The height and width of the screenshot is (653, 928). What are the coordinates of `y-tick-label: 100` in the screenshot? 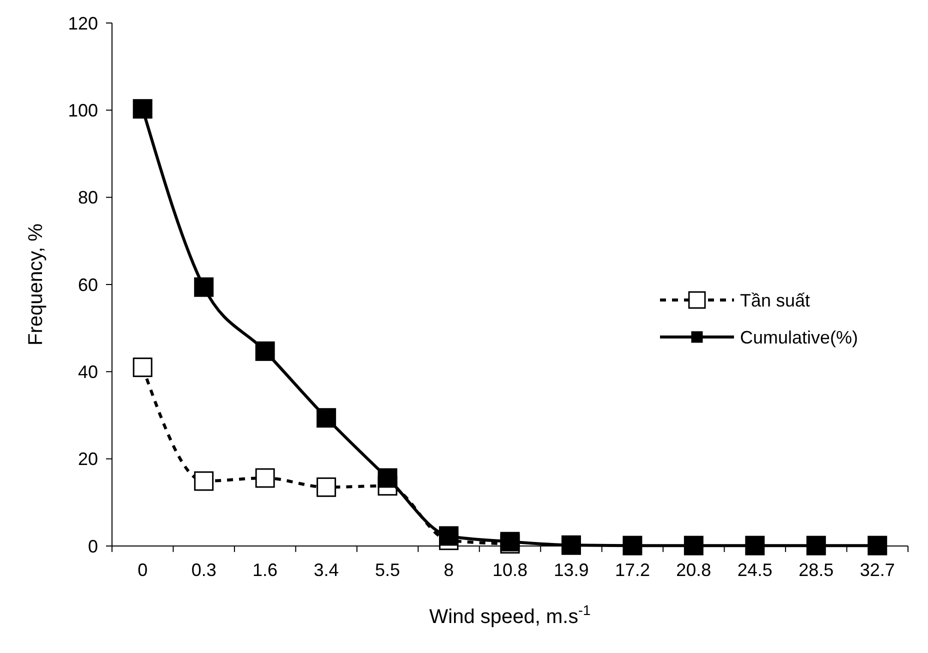 It's located at (83, 110).